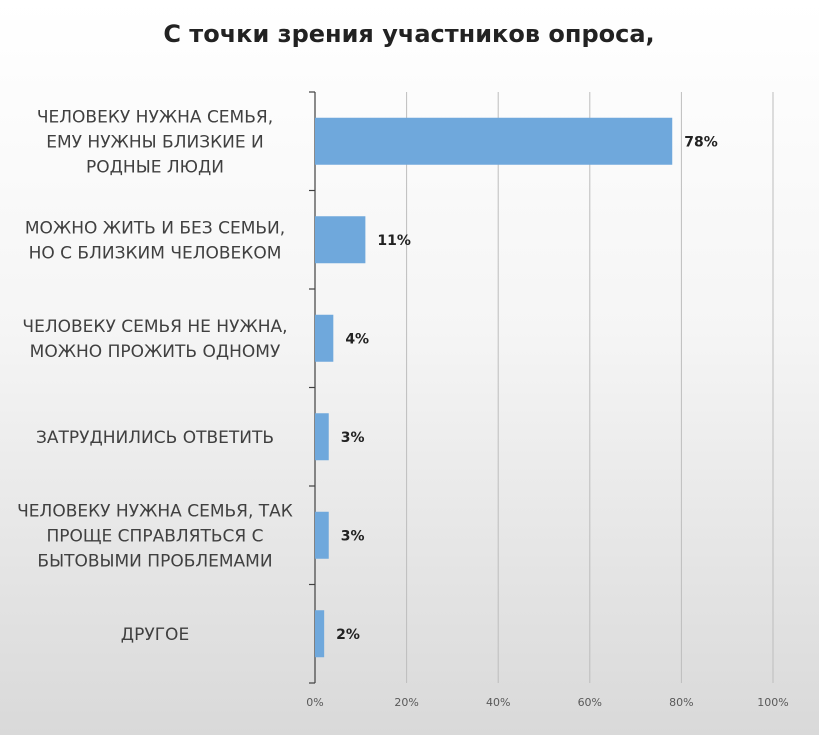  What do you see at coordinates (154, 561) in the screenshot?
I see `category-label-line: БЫТОВЫМИ ПРОБЛЕМАМИ` at bounding box center [154, 561].